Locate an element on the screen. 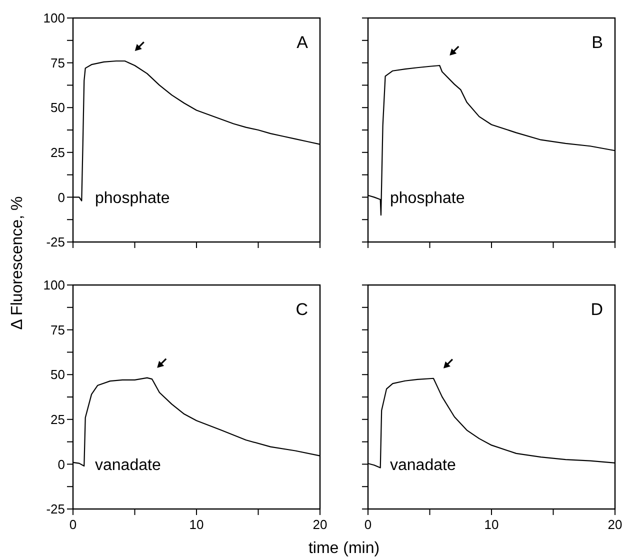  annotation: B is located at coordinates (597, 42).